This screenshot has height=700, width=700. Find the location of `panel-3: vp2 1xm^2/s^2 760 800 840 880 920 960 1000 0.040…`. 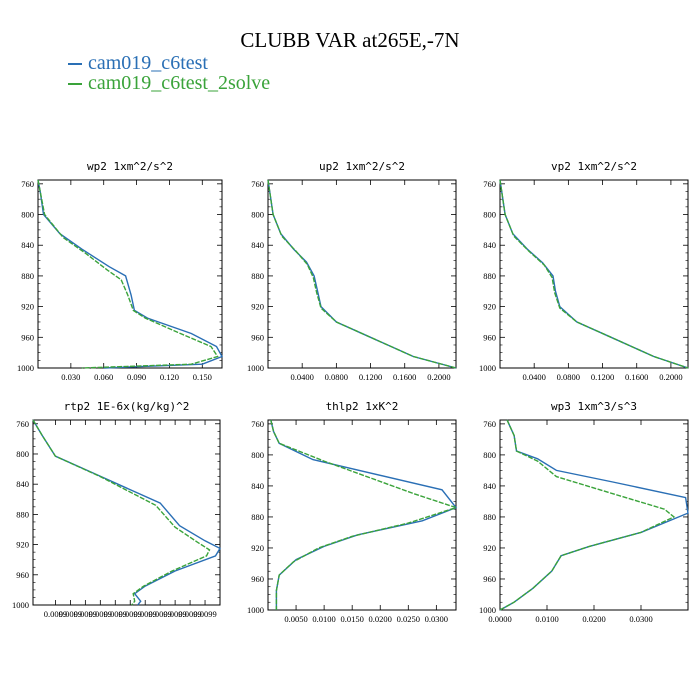

panel-3: vp2 1xm^2/s^2 760 800 840 880 920 960 1000 0.040… is located at coordinates (584, 271).